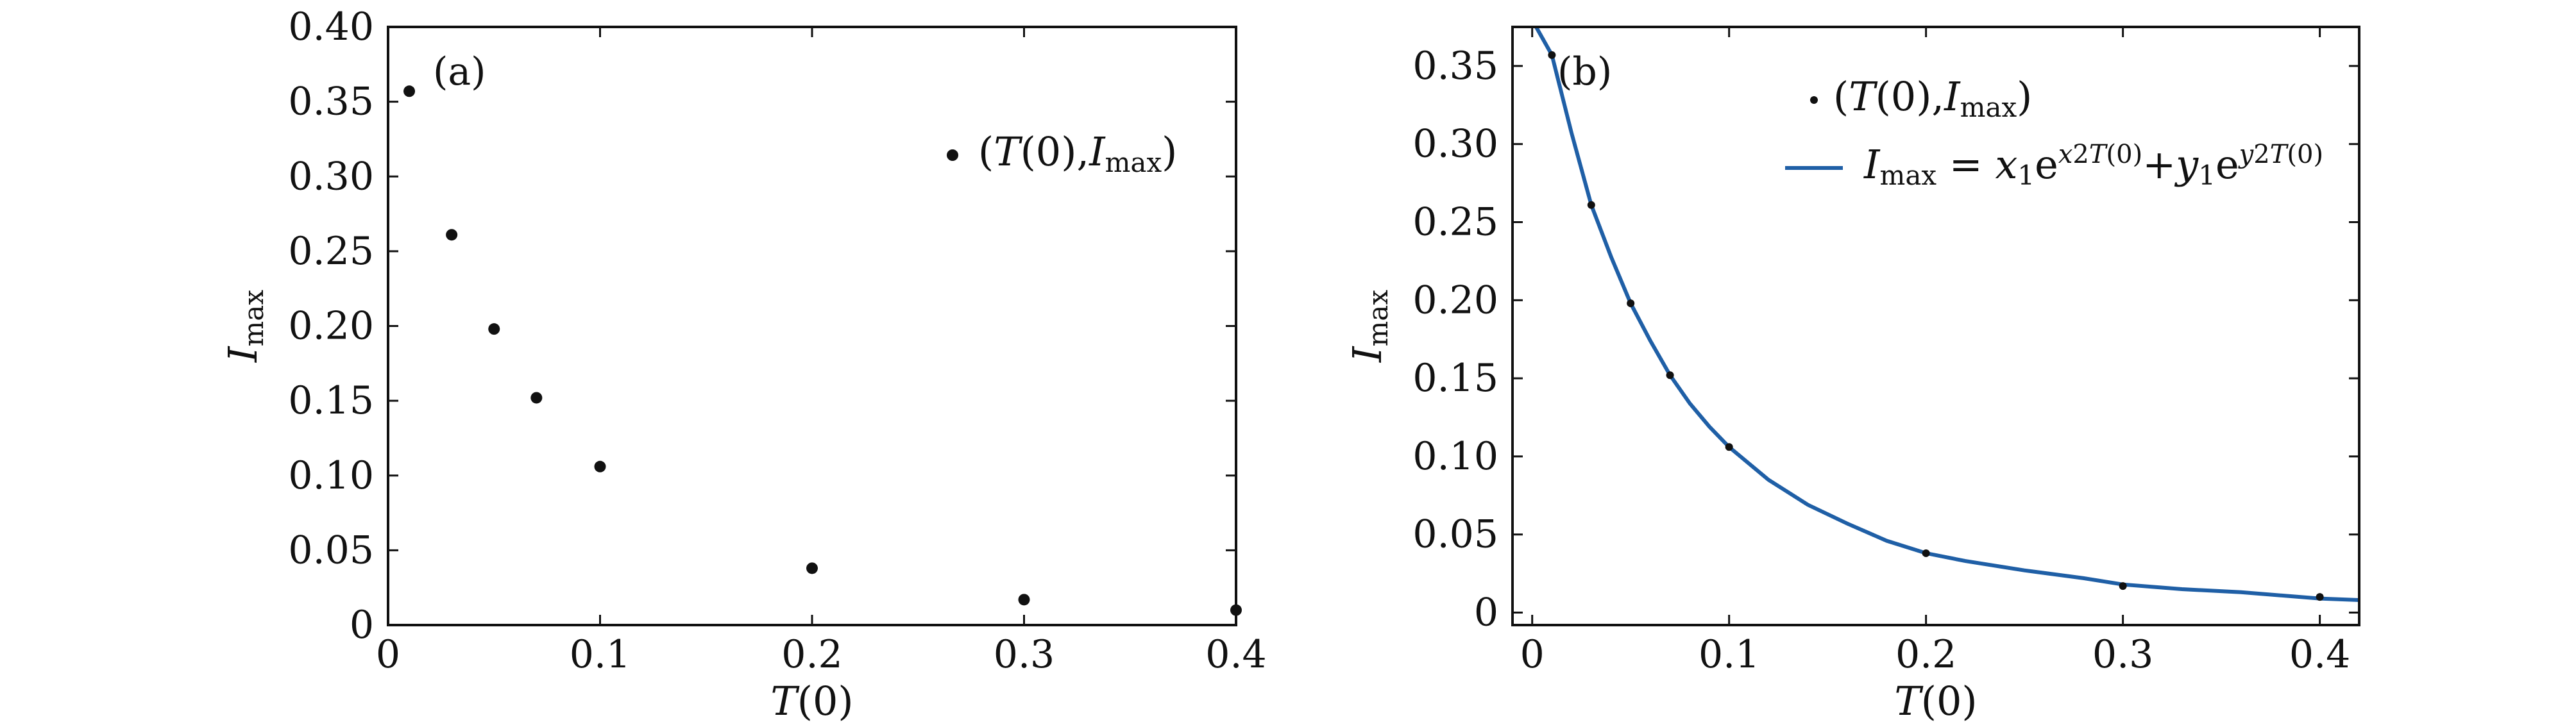 The image size is (2576, 727). What do you see at coordinates (1932, 98) in the screenshot?
I see `panel-b-legend-points-label: (T(0),Imax)` at bounding box center [1932, 98].